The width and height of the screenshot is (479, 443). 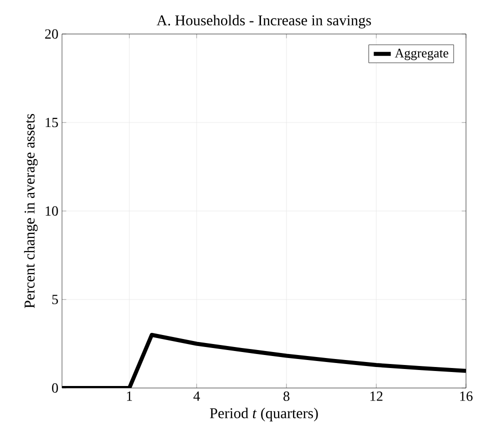 What do you see at coordinates (286, 396) in the screenshot?
I see `x-tick-label: 8` at bounding box center [286, 396].